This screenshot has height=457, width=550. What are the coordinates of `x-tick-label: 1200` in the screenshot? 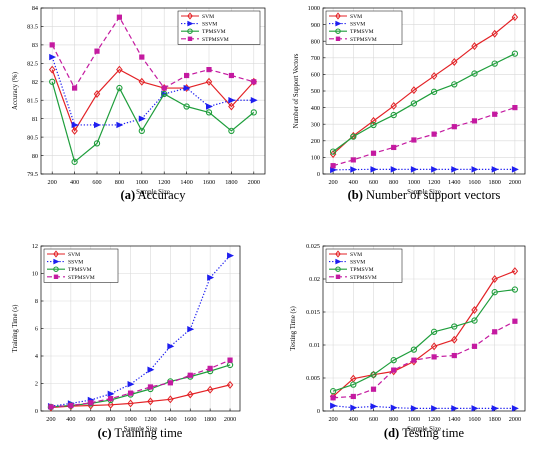 It's located at (150, 419).